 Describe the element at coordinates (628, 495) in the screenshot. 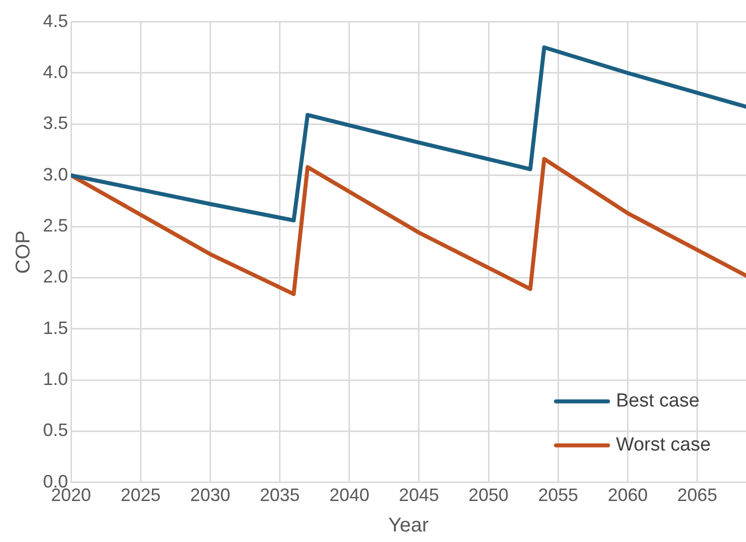

I see `x-tick-label: 2060` at that location.